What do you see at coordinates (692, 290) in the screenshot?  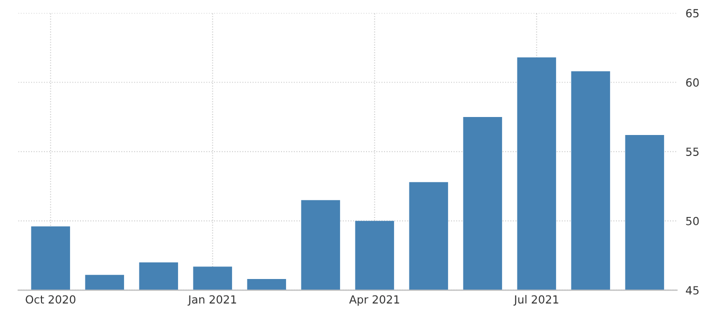 I see `y-tick-label: 45` at bounding box center [692, 290].